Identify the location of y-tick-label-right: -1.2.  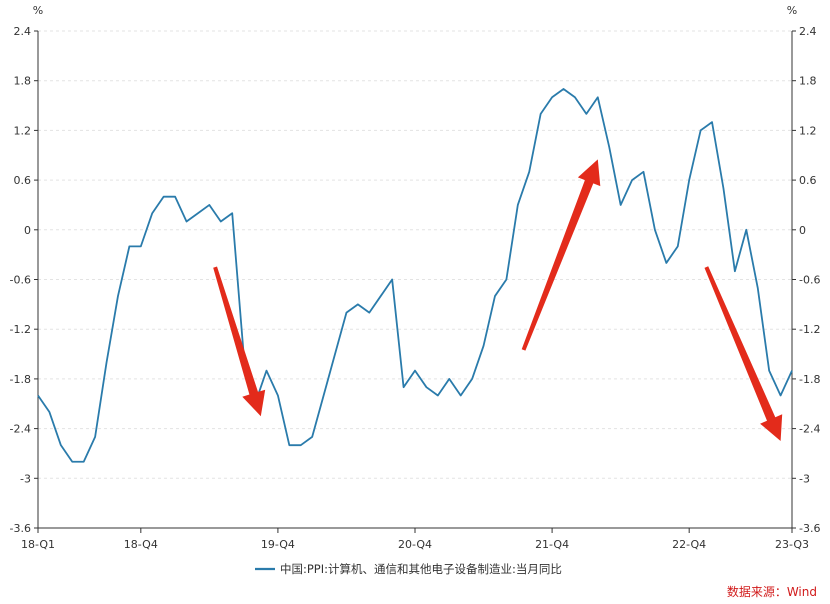
(809, 329).